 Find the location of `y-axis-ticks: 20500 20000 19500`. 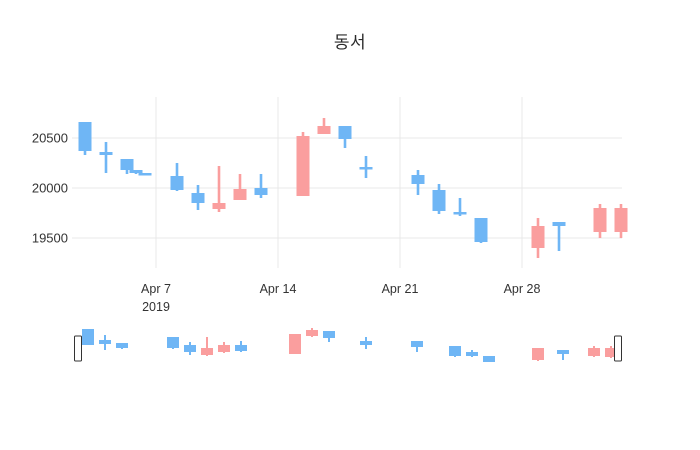

y-axis-ticks: 20500 20000 19500 is located at coordinates (50, 188).